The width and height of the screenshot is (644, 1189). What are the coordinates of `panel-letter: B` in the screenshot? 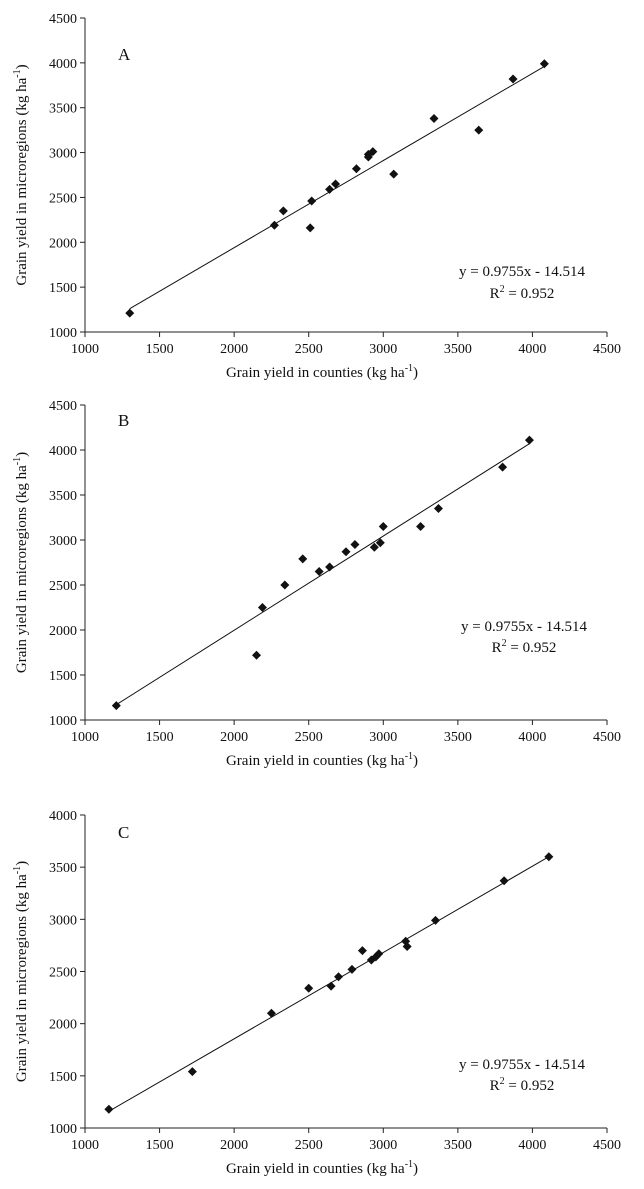 It's located at (123, 420).